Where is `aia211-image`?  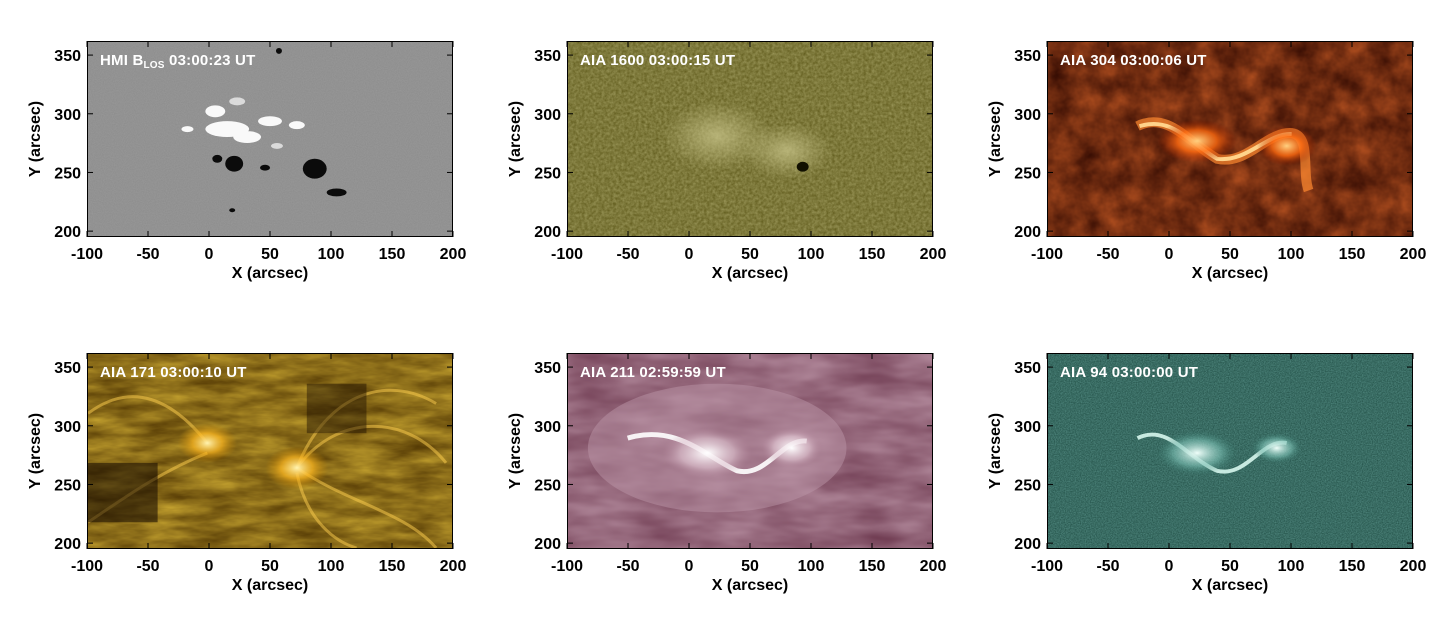
aia211-image is located at coordinates (750, 451).